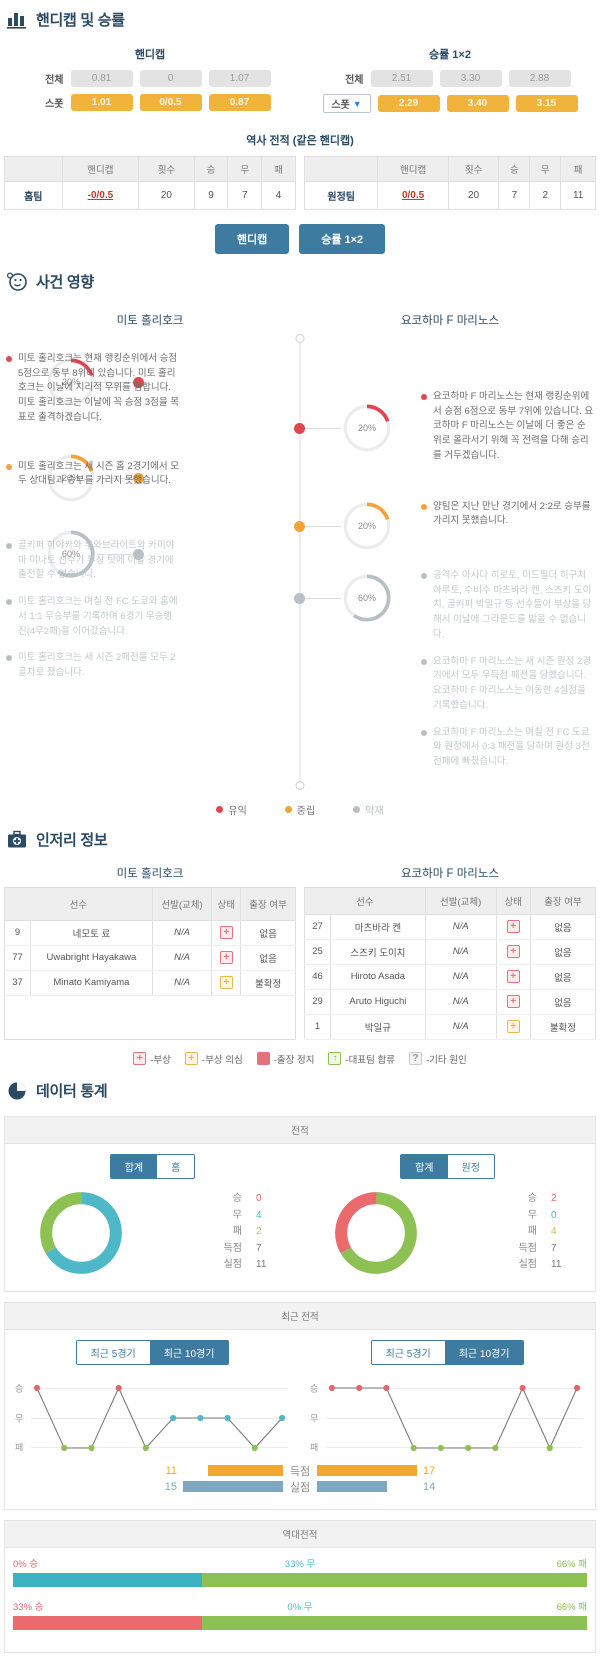 Image resolution: width=600 pixels, height=1663 pixels. What do you see at coordinates (28, 1607) in the screenshot?
I see `h2h-win-label: 33% 승` at bounding box center [28, 1607].